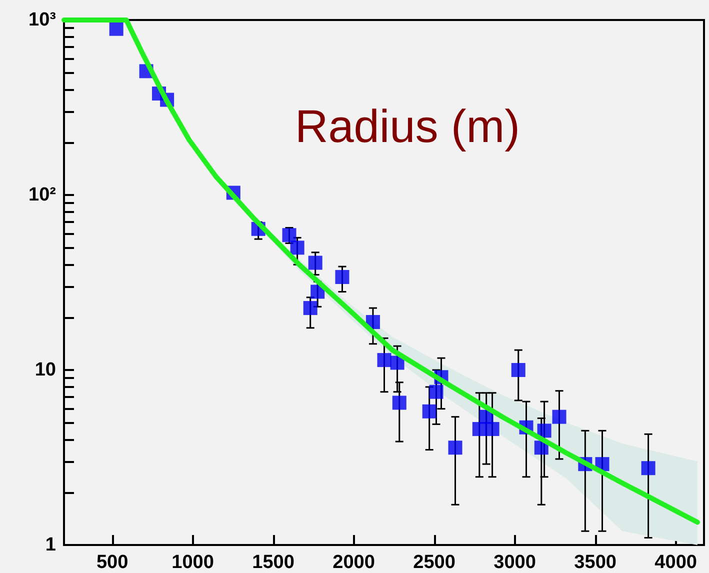  What do you see at coordinates (273, 562) in the screenshot?
I see `x-tick-label: 1500` at bounding box center [273, 562].